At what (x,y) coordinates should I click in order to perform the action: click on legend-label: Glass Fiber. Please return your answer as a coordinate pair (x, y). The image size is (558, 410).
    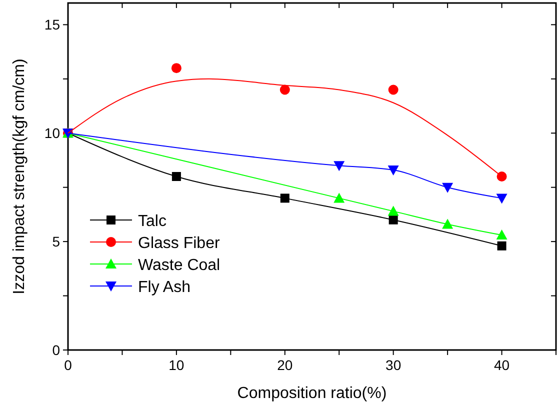
    Looking at the image, I should click on (179, 243).